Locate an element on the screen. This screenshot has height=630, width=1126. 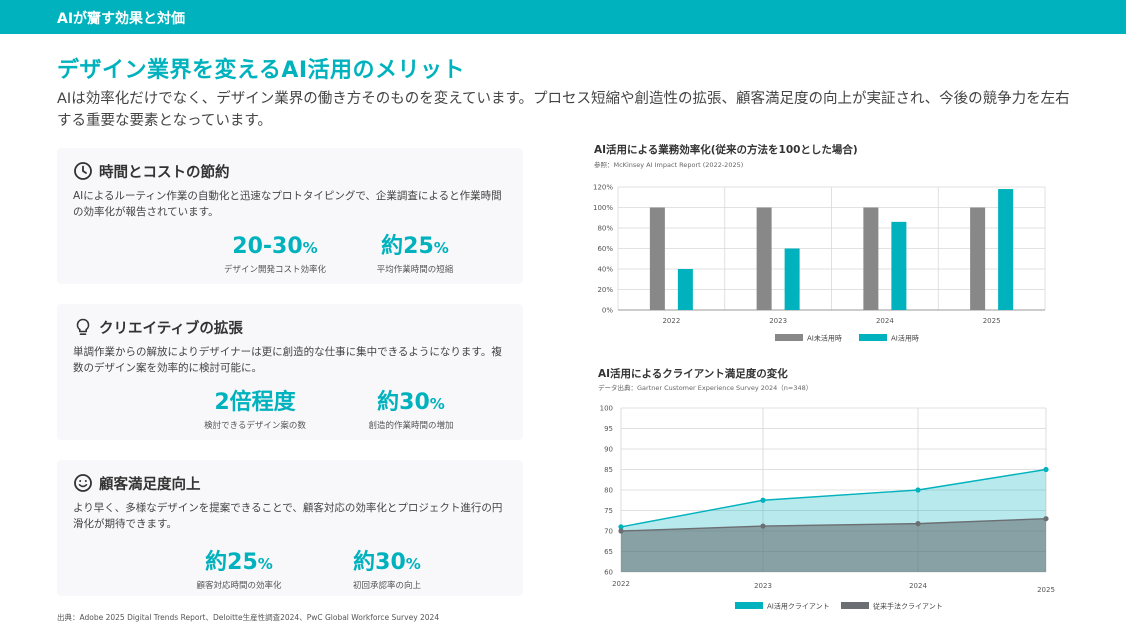
y-tick-label: 85 is located at coordinates (608, 470).